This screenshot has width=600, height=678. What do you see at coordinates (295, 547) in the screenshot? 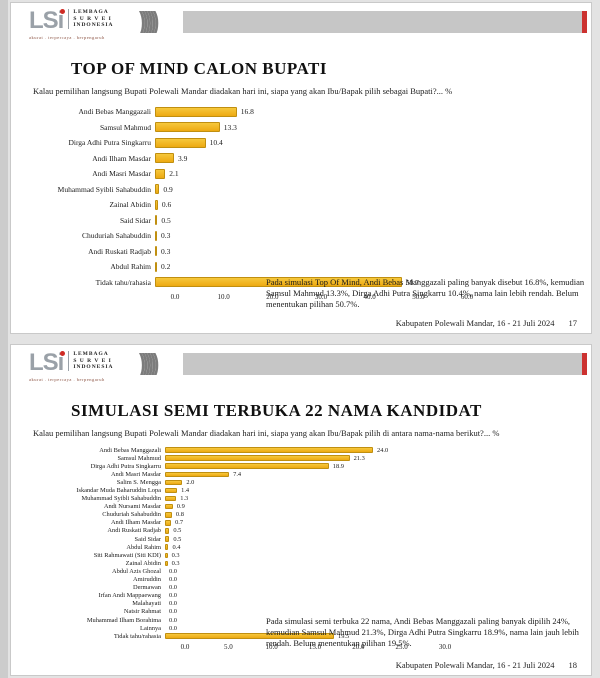
I see `bar-track: 0.4` at bounding box center [295, 547].